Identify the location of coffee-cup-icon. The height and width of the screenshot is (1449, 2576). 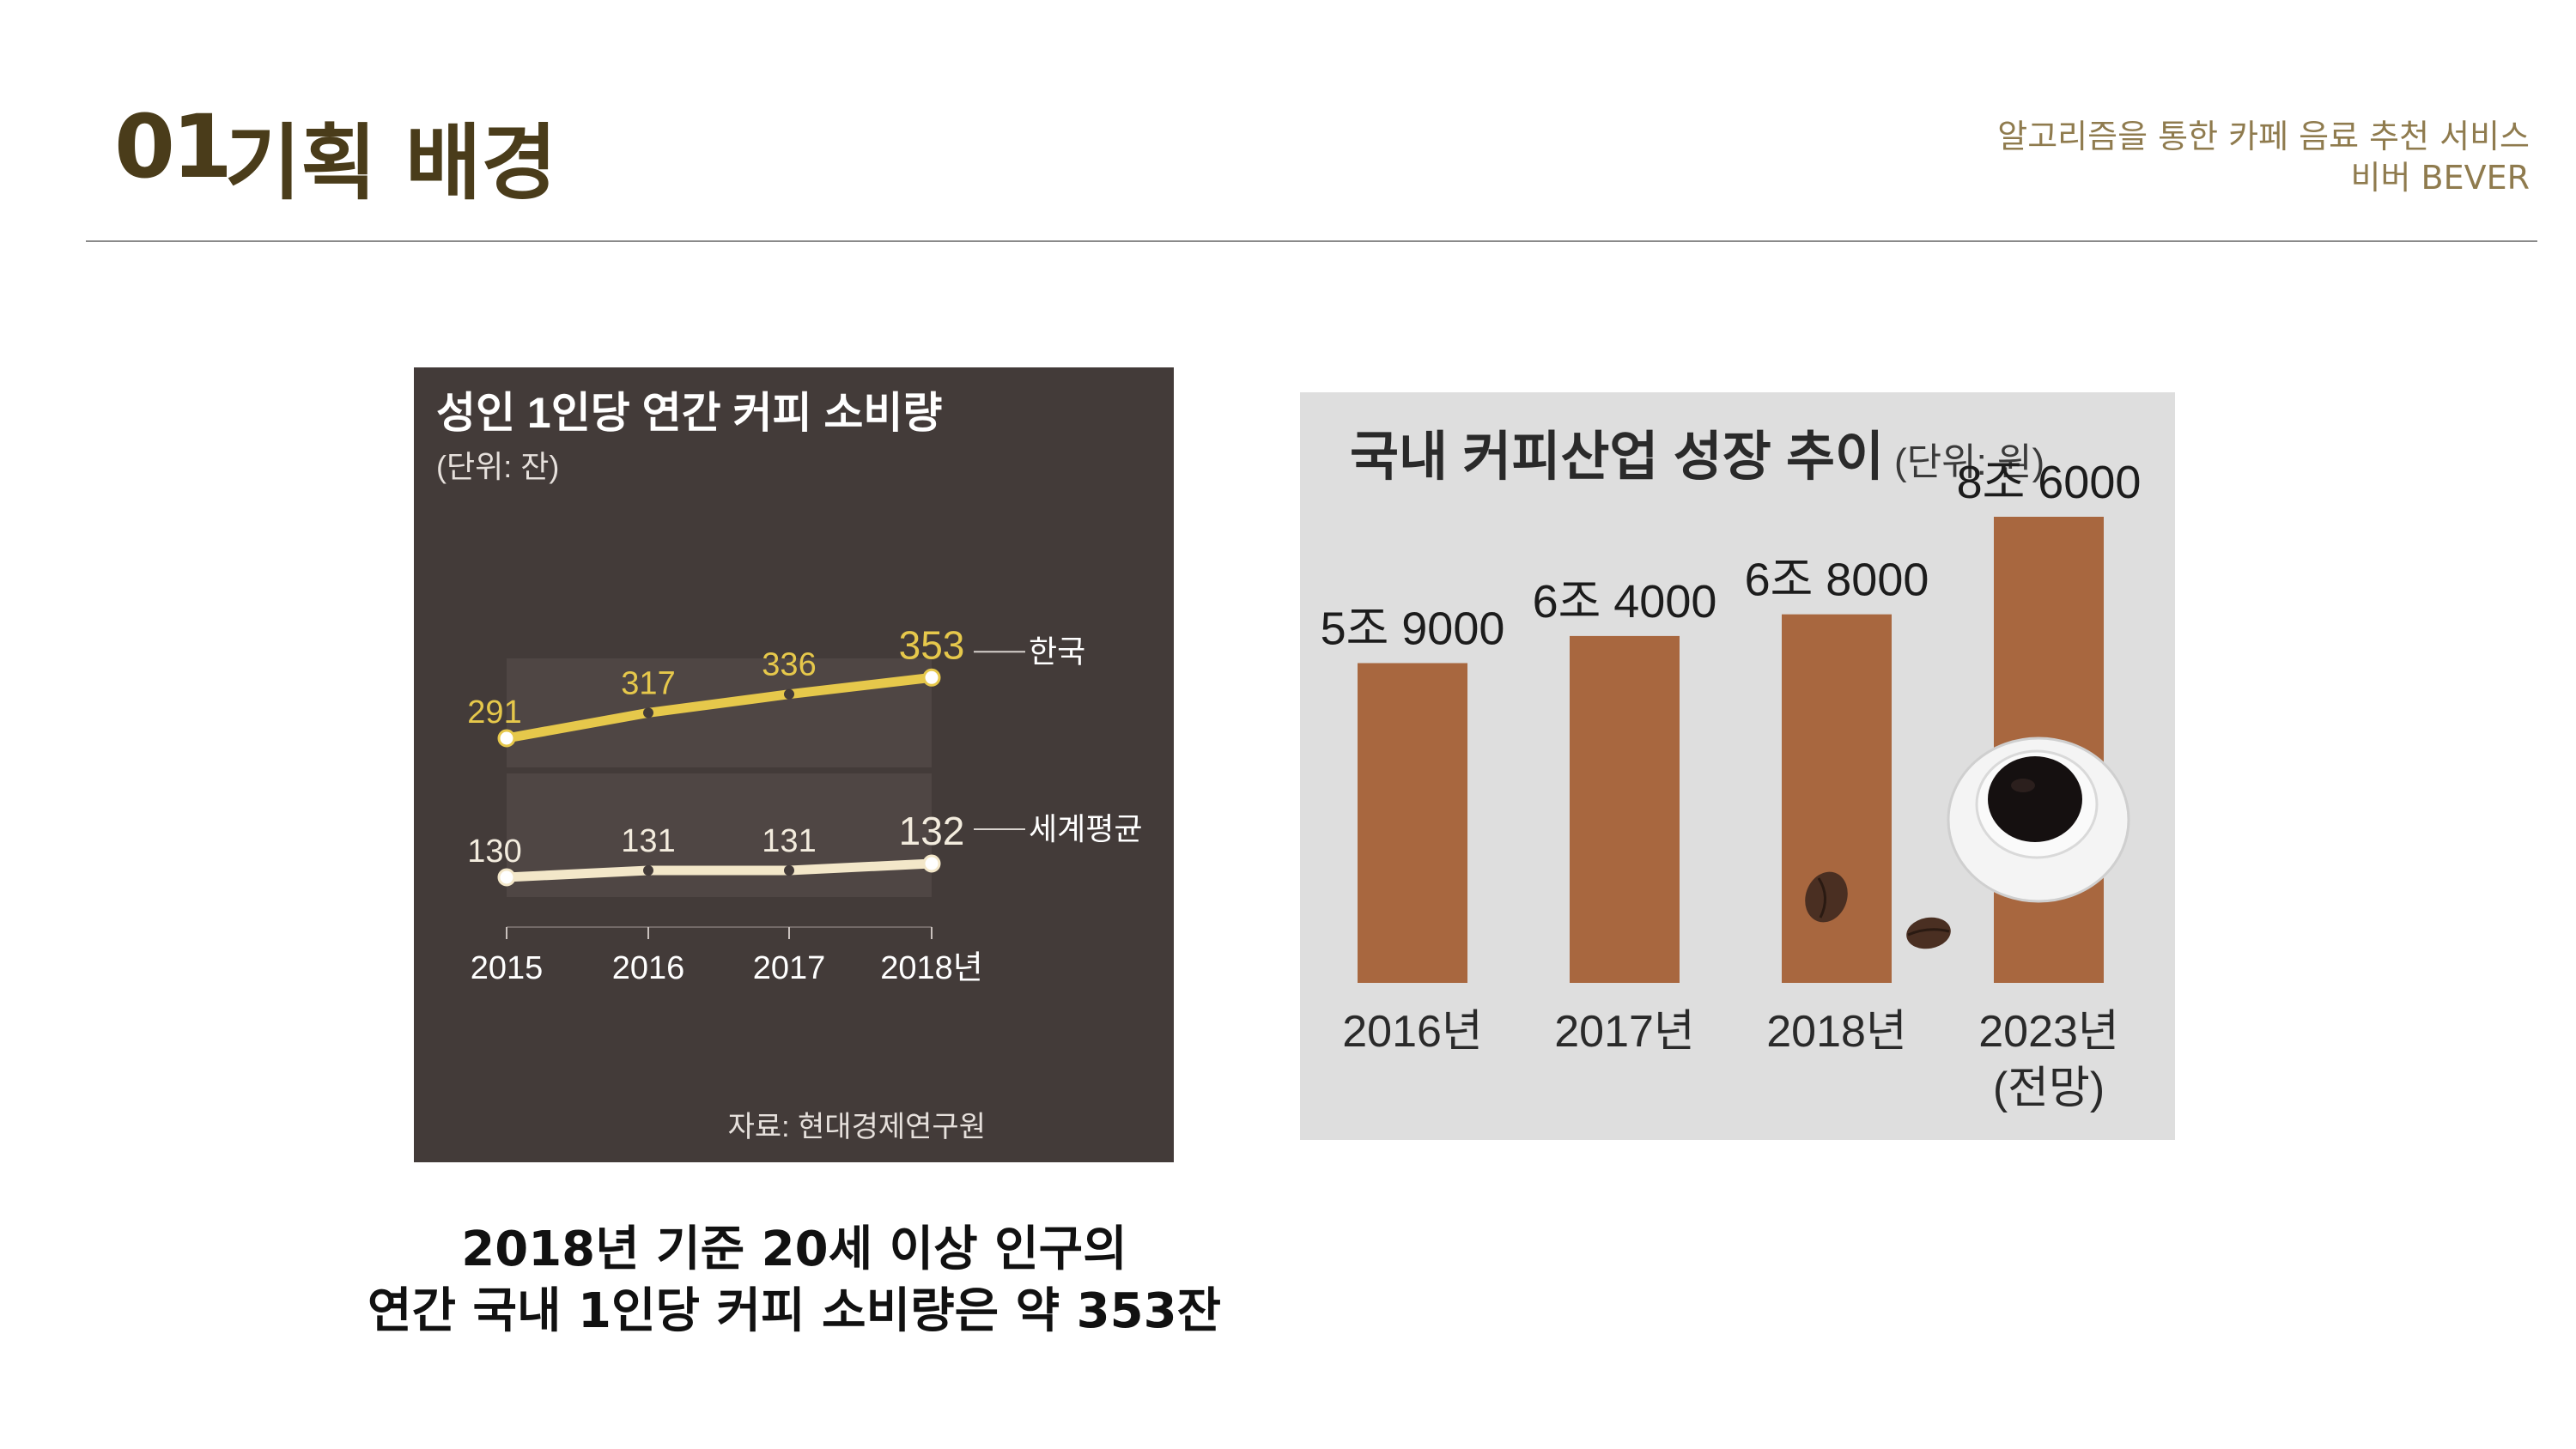
(2039, 820).